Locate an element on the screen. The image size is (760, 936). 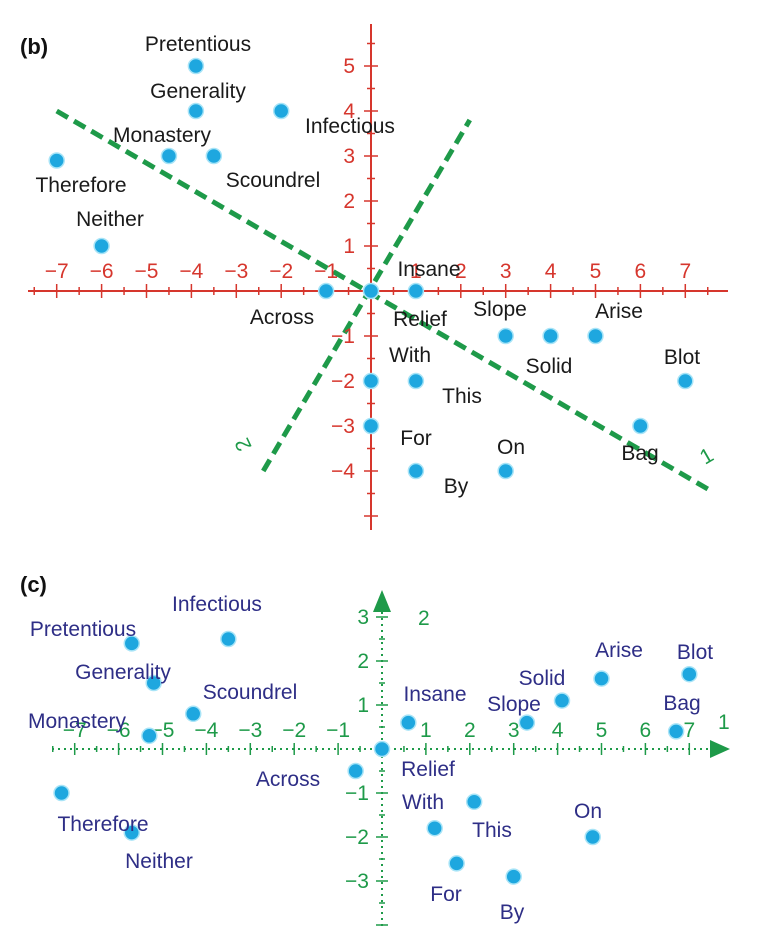
panel-c-x-tick-label: 3 is located at coordinates (514, 730).